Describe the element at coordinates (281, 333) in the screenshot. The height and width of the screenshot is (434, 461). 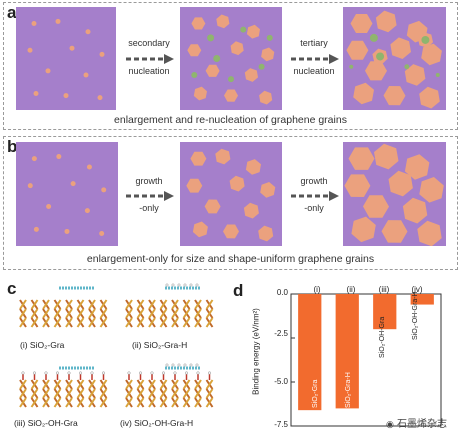
I see `tick-label-1: -2.5` at that location.